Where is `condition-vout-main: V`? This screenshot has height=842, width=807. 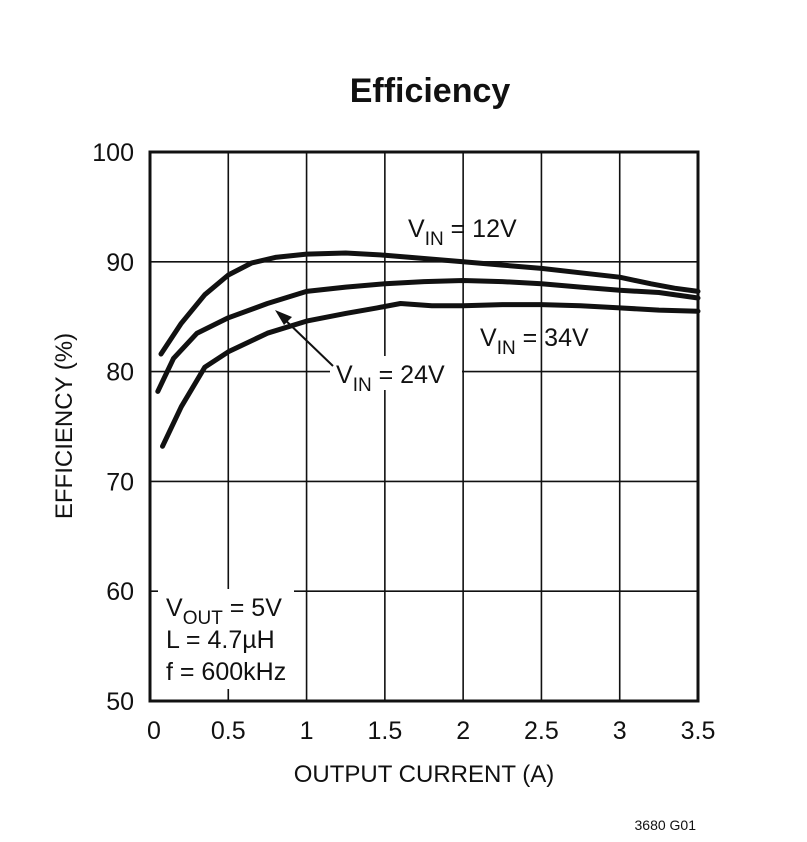 condition-vout-main: V is located at coordinates (174, 608).